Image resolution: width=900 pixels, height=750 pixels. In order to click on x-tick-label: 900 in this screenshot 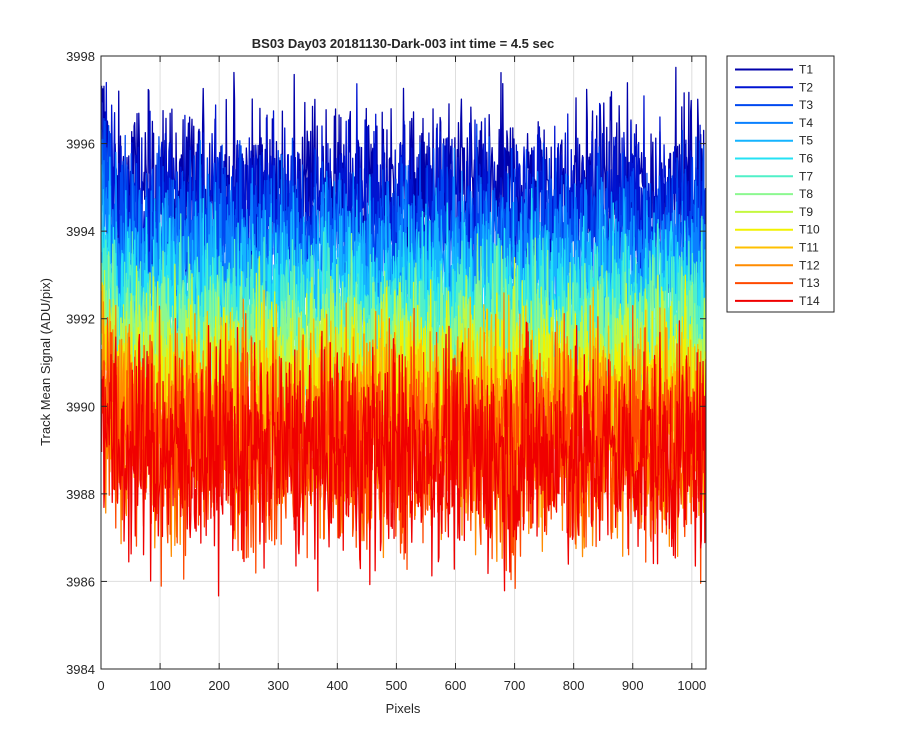, I will do `click(633, 685)`.